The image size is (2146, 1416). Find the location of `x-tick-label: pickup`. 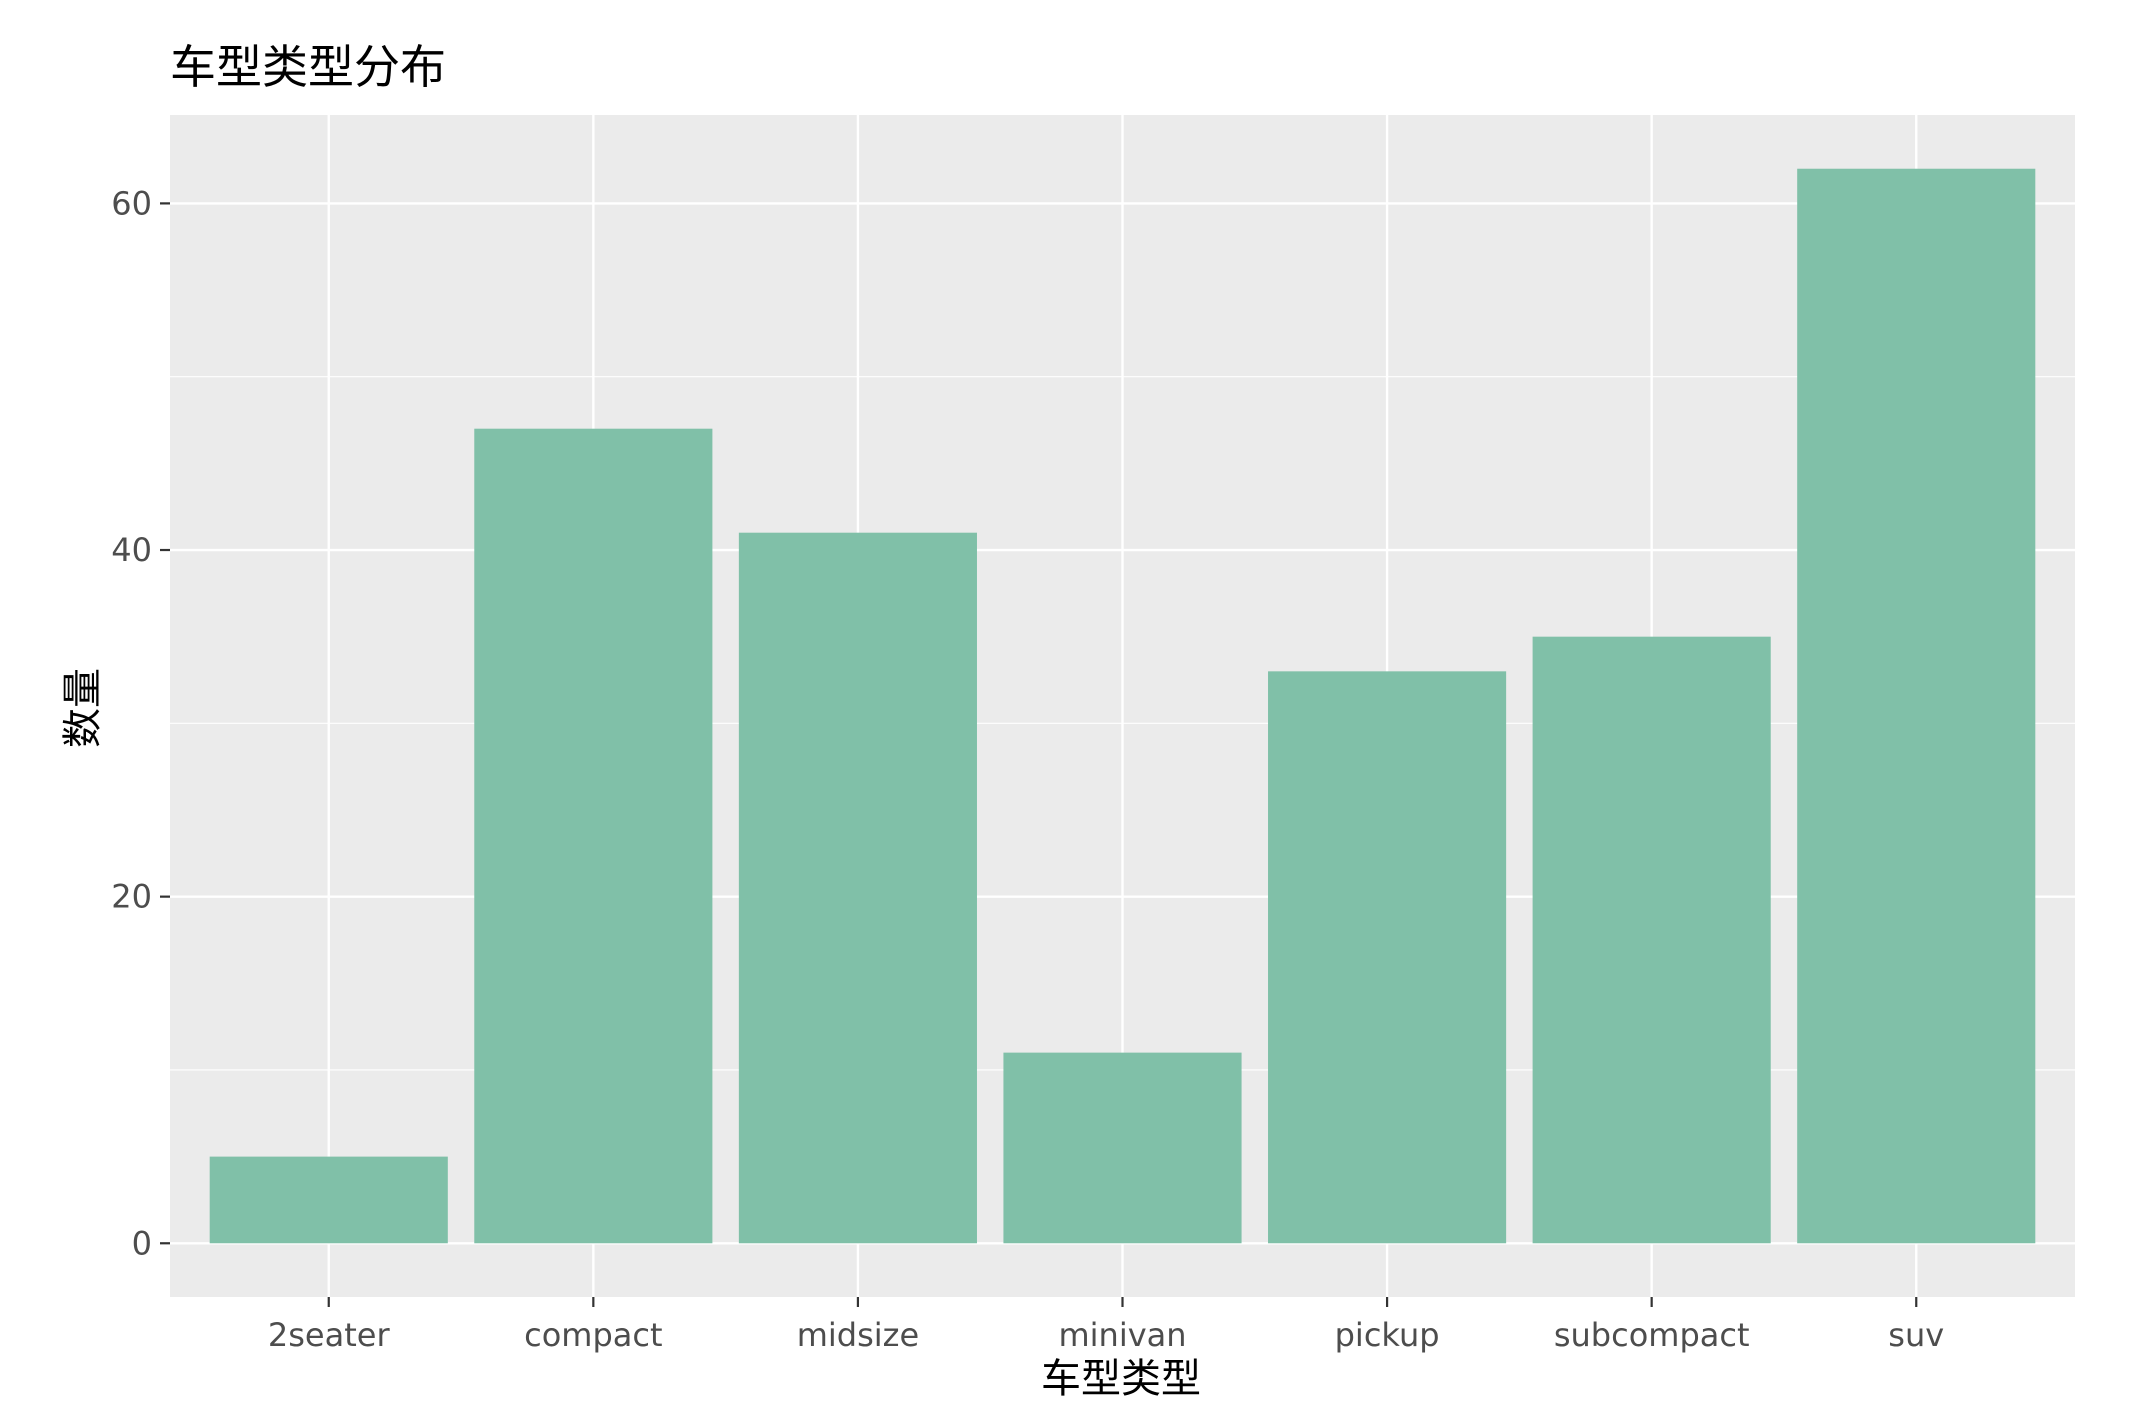

x-tick-label: pickup is located at coordinates (1387, 1335).